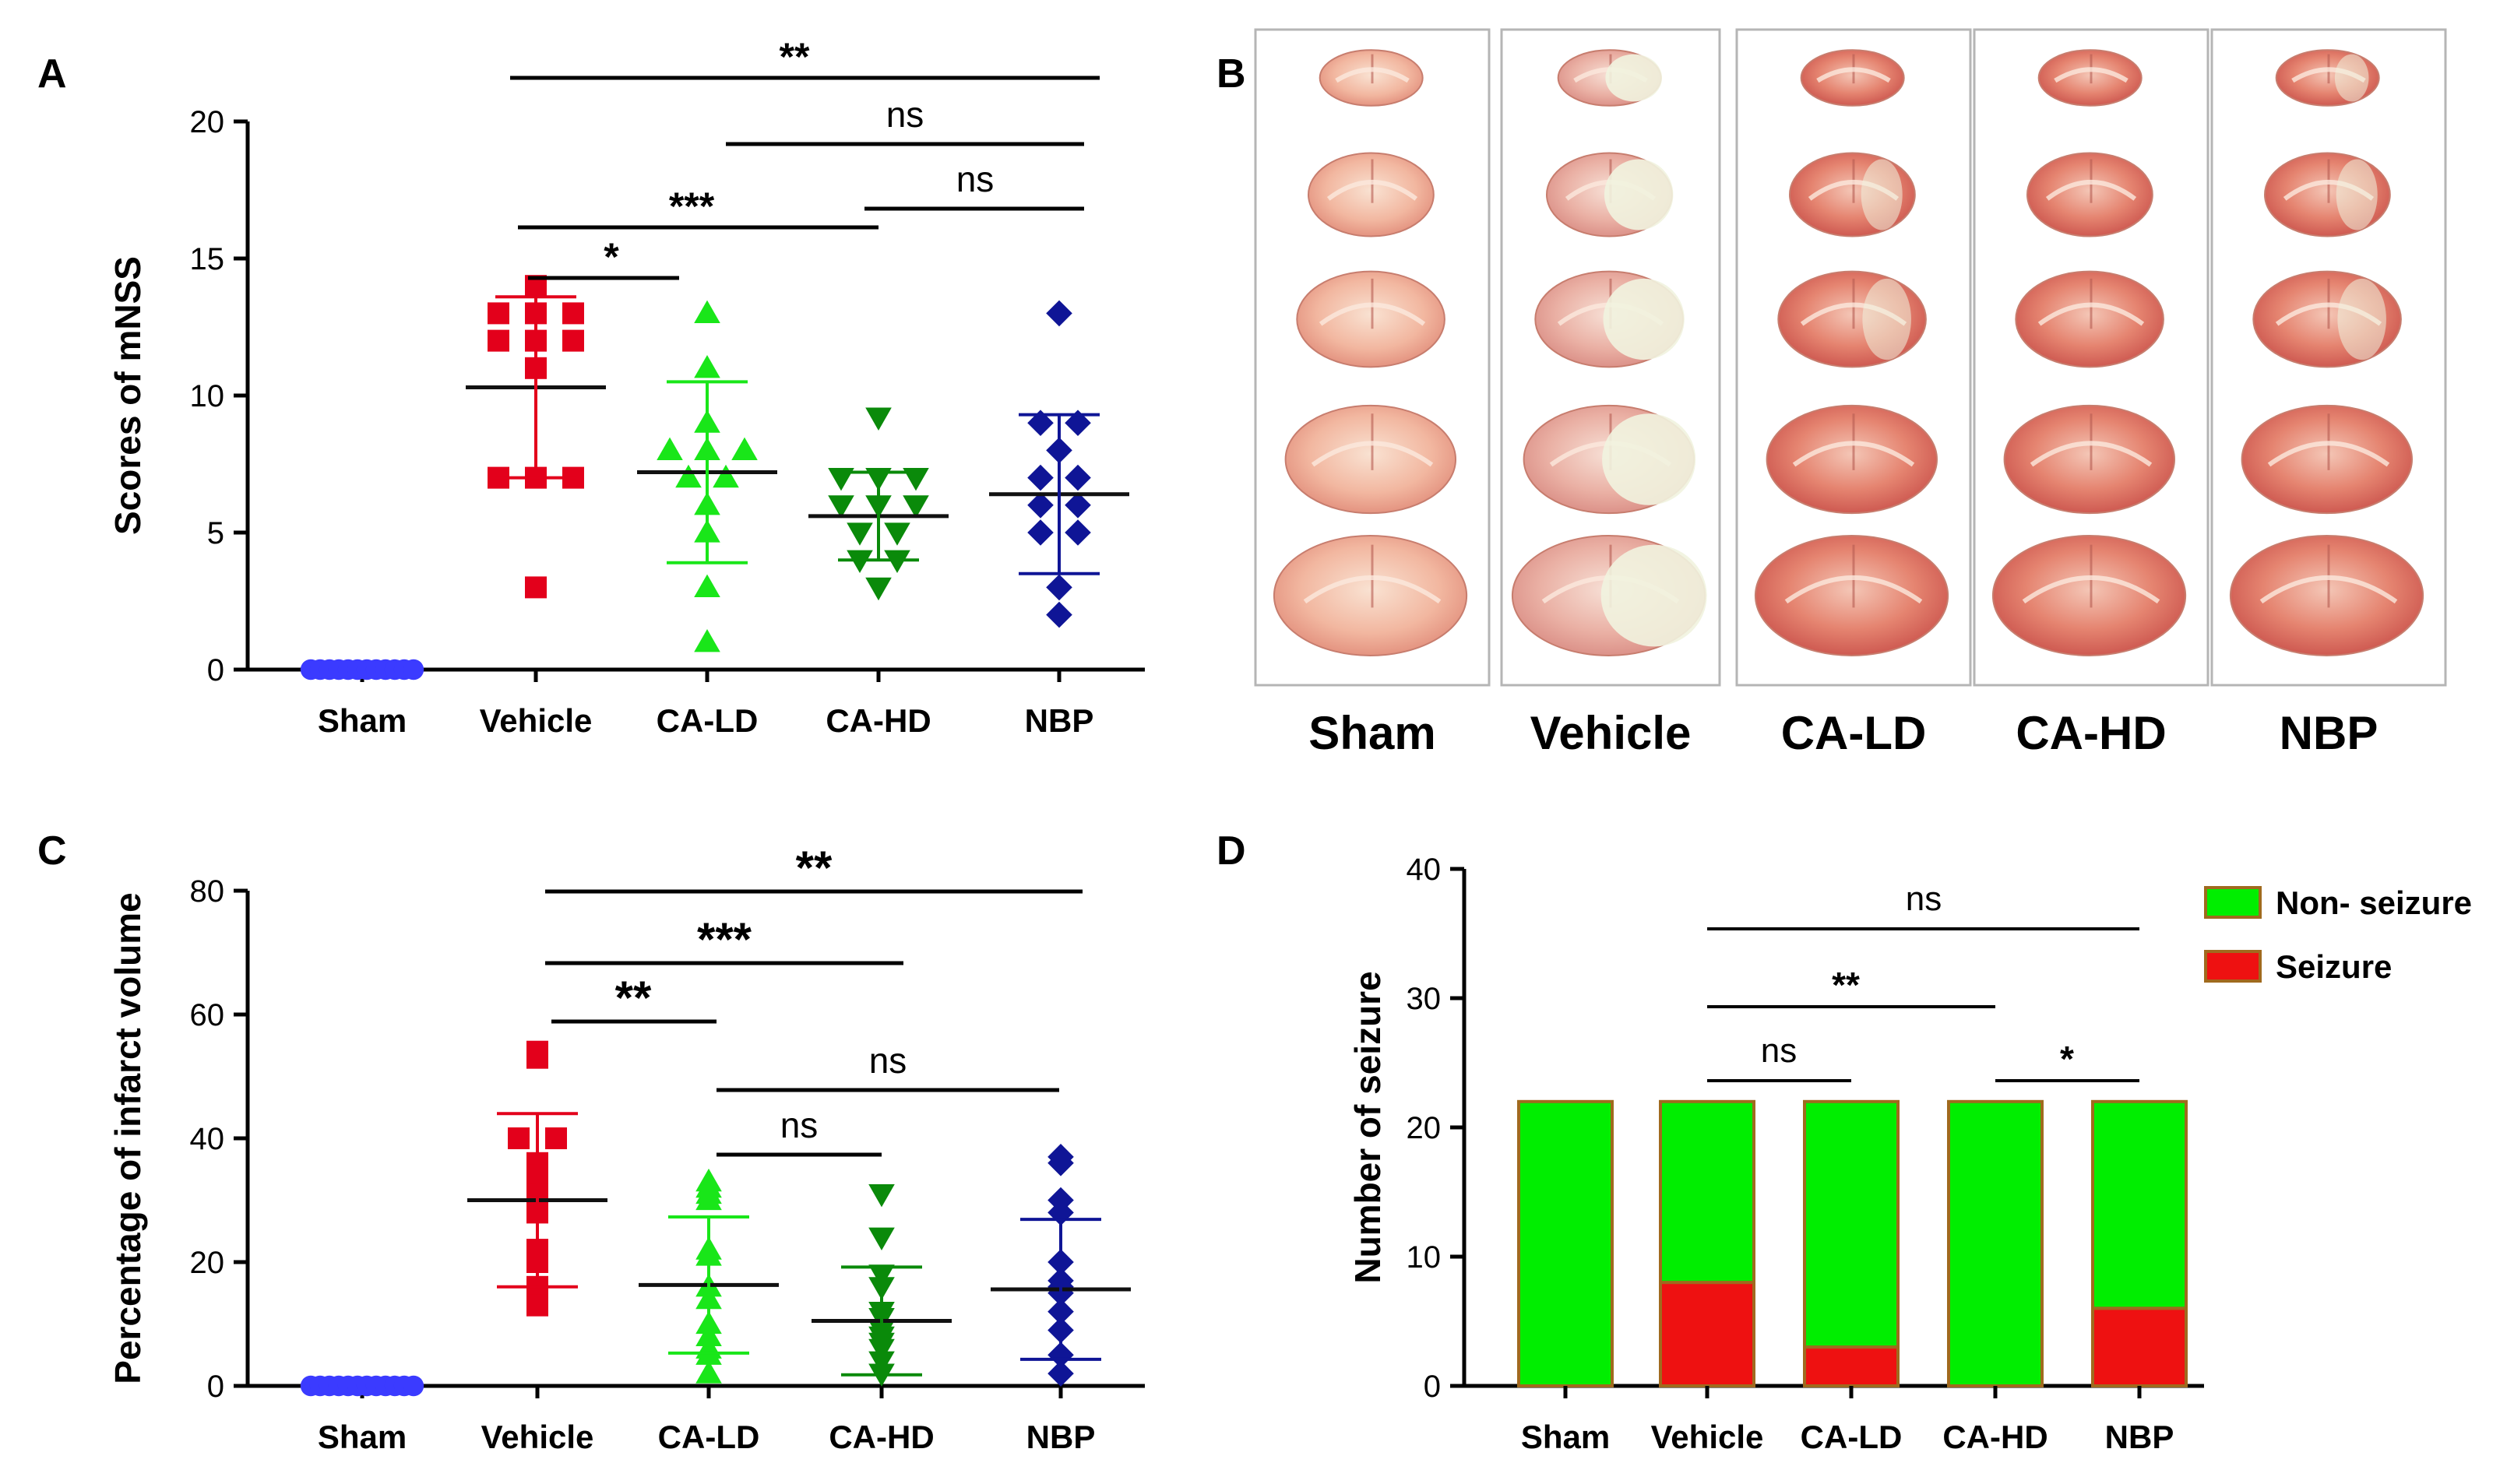 The height and width of the screenshot is (1484, 2507). What do you see at coordinates (207, 1015) in the screenshot?
I see `y-tick-label: 60` at bounding box center [207, 1015].